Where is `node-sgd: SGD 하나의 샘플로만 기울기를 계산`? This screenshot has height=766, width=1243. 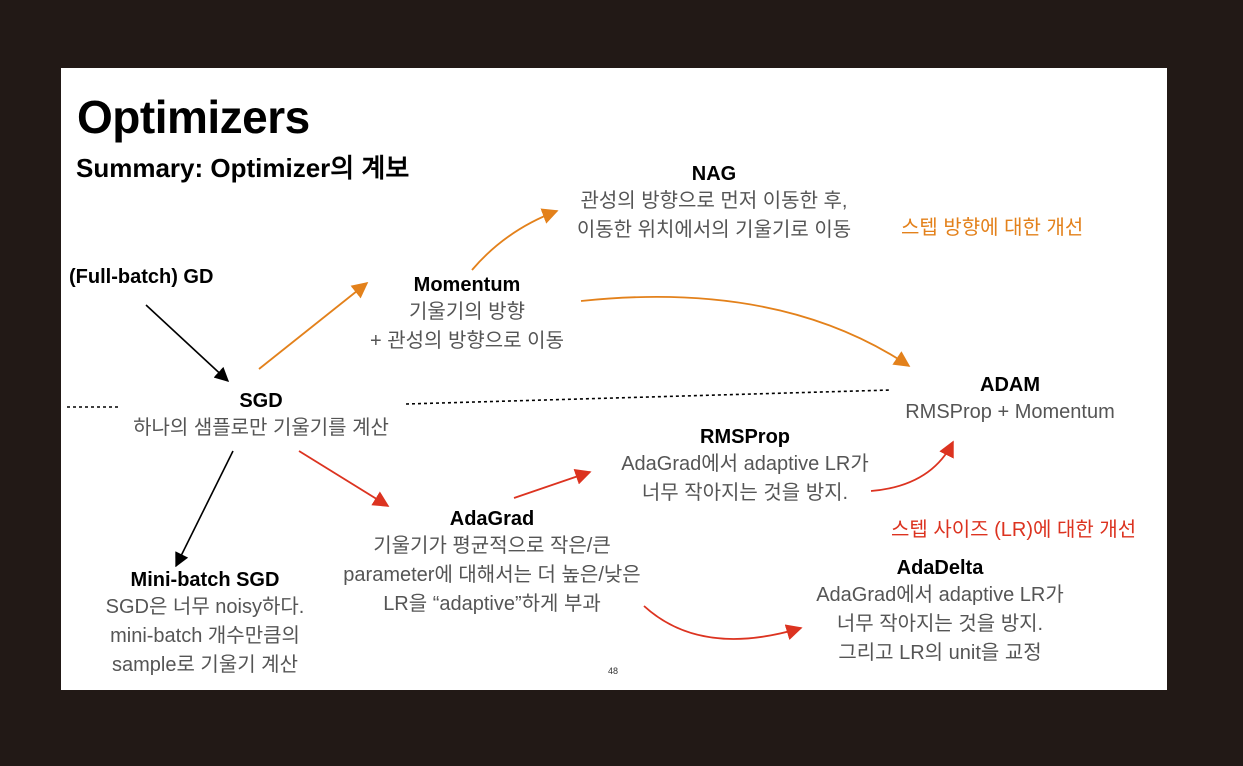 node-sgd: SGD 하나의 샘플로만 기울기를 계산 is located at coordinates (261, 415).